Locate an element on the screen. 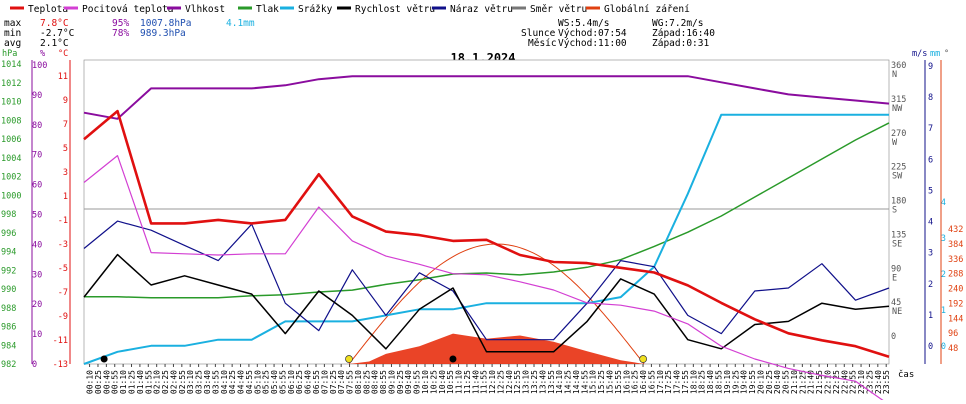 This screenshot has height=404, width=966. x-tick-label: 02:10 is located at coordinates (157, 382).